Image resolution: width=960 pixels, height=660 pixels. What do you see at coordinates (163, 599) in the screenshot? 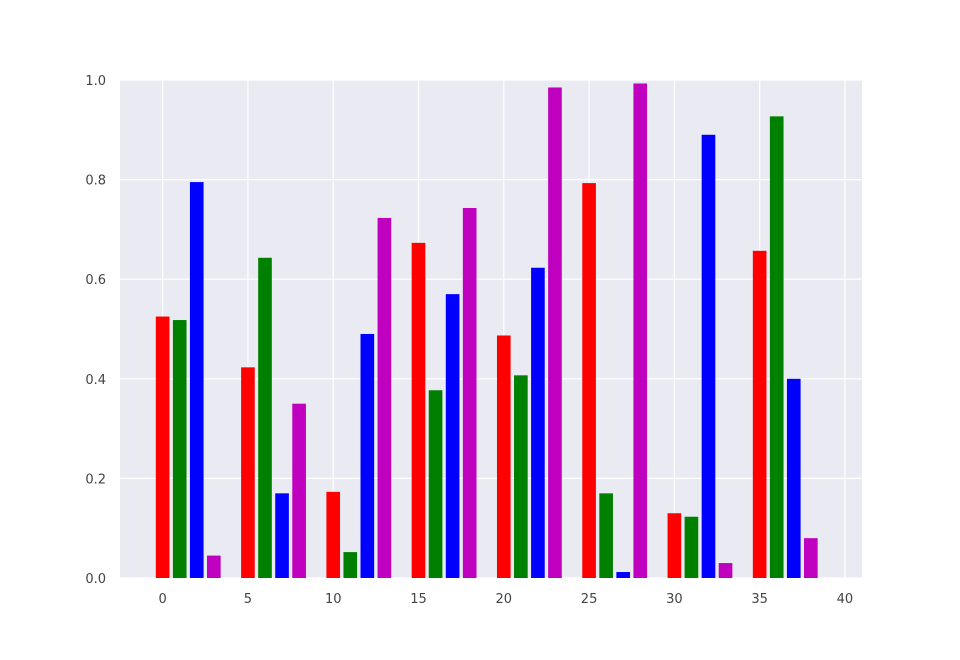
I see `x-tick-label: 0` at bounding box center [163, 599].